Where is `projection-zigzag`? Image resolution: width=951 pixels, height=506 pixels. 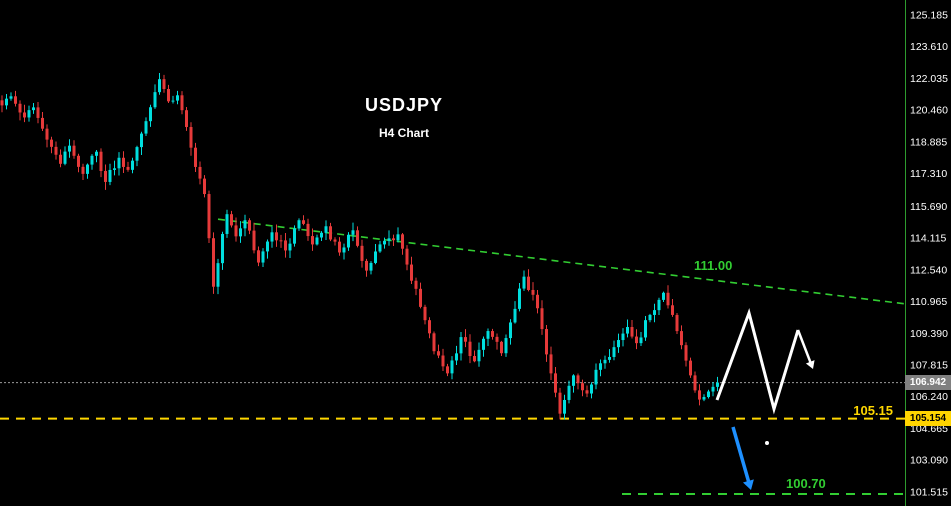
projection-zigzag is located at coordinates (757, 361).